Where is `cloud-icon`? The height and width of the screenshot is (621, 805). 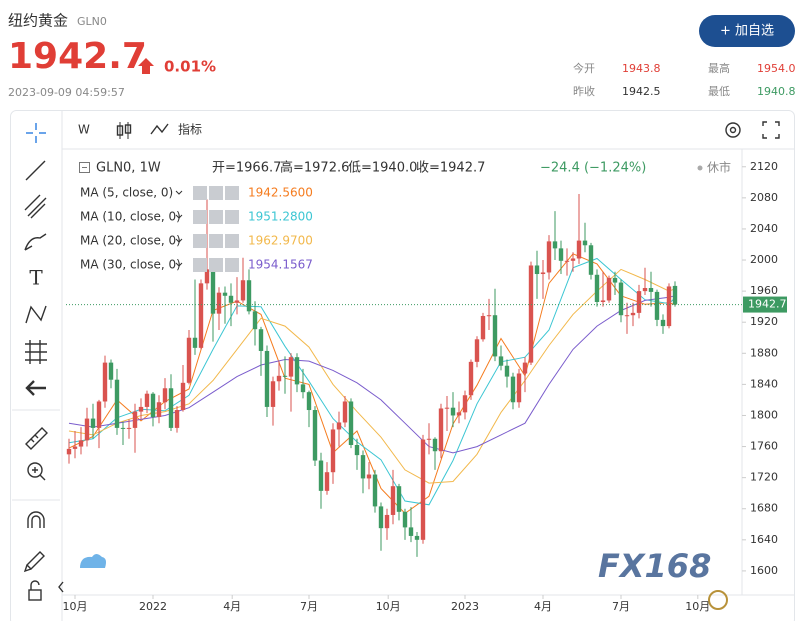 cloud-icon is located at coordinates (93, 561).